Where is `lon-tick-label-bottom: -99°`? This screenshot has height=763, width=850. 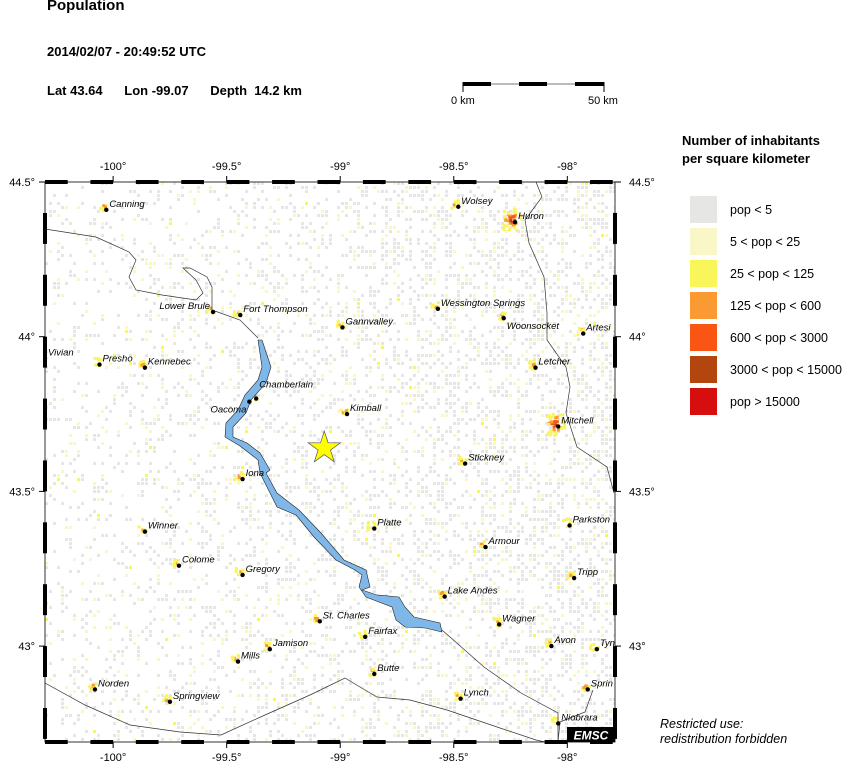
lon-tick-label-bottom: -99° is located at coordinates (340, 757).